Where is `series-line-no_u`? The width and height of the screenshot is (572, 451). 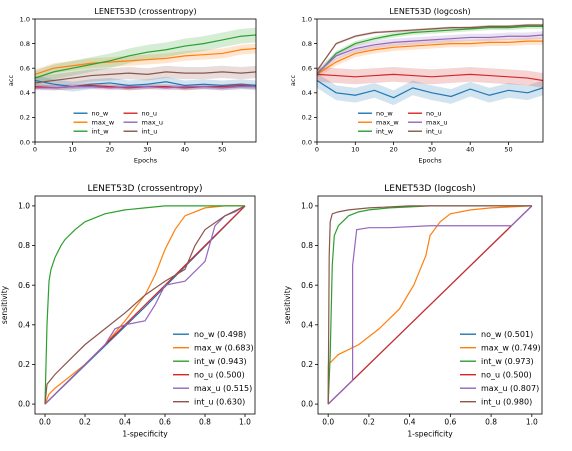 series-line-no_u is located at coordinates (430, 77).